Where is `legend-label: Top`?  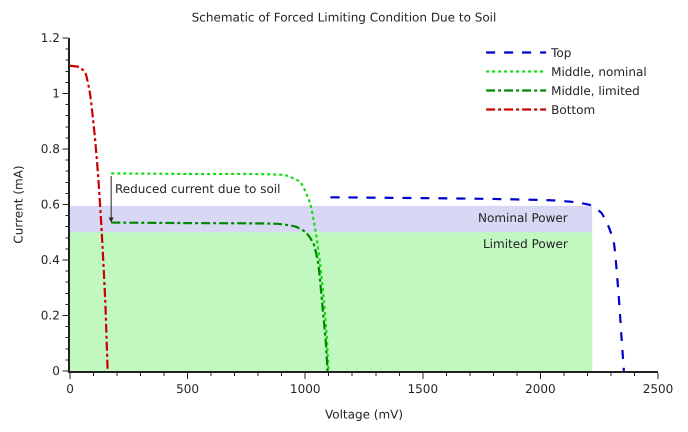
legend-label: Top is located at coordinates (561, 53).